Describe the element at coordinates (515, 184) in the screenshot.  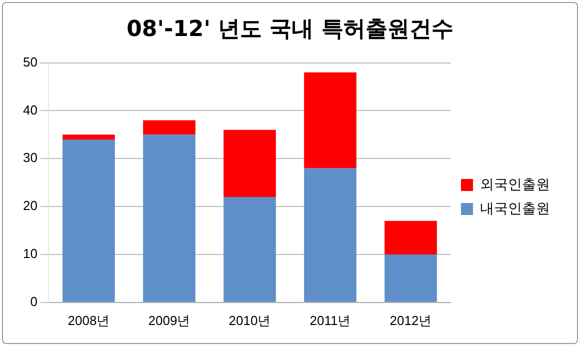
I see `legend-label: 외국인출원` at that location.